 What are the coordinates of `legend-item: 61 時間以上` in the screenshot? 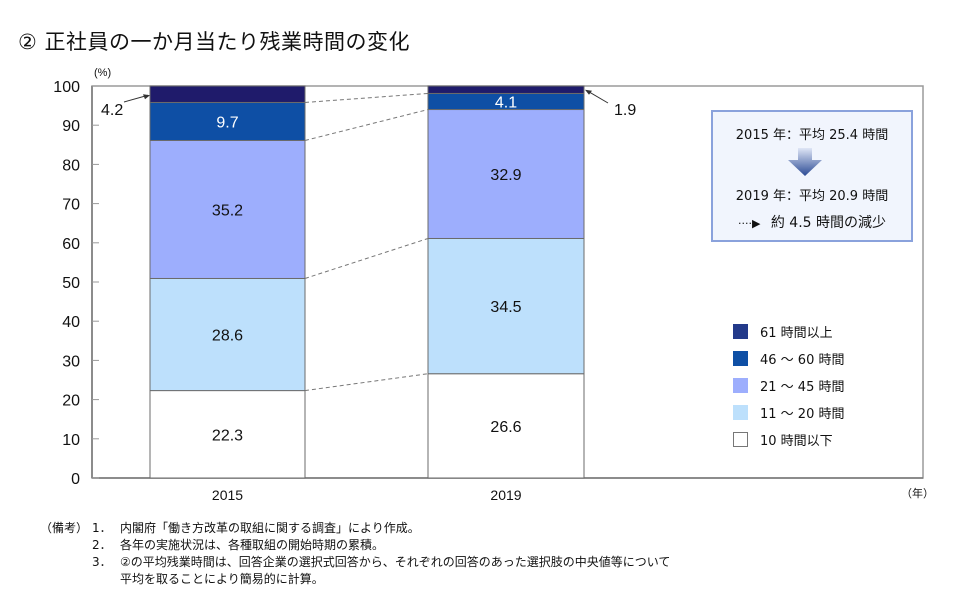 It's located at (788, 331).